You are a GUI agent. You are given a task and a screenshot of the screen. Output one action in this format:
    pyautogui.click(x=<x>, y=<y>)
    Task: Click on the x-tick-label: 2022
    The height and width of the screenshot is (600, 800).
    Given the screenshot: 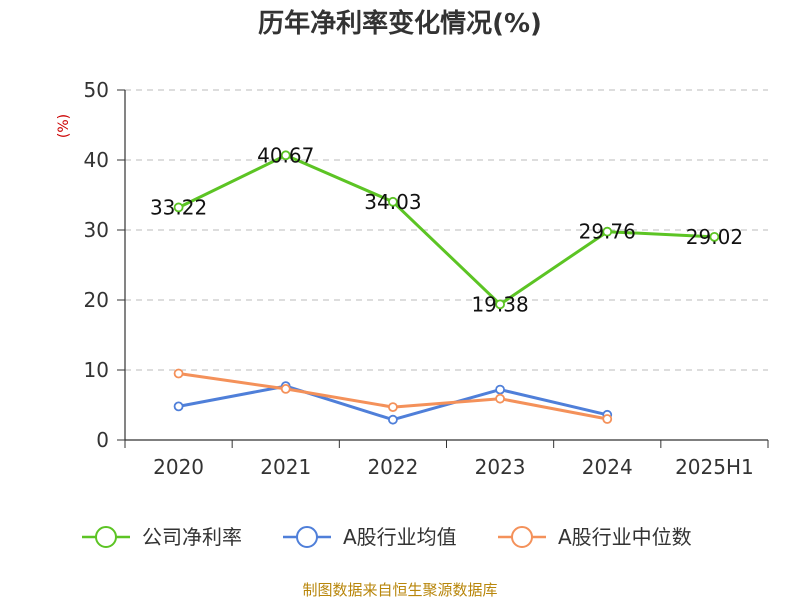 What is the action you would take?
    pyautogui.click(x=392, y=467)
    